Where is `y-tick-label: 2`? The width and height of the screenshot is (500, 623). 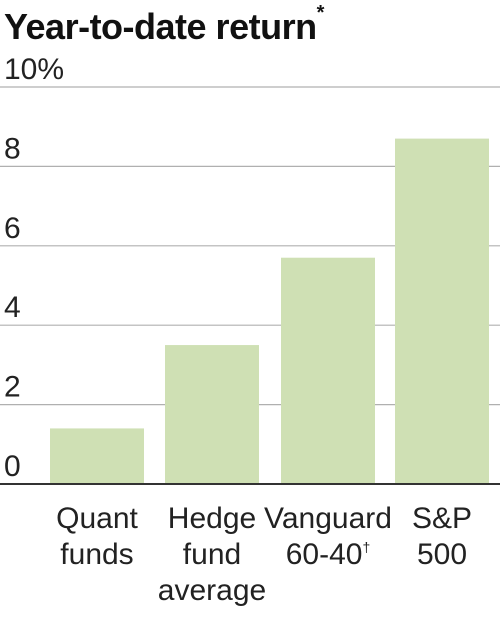 y-tick-label: 2 is located at coordinates (12, 387).